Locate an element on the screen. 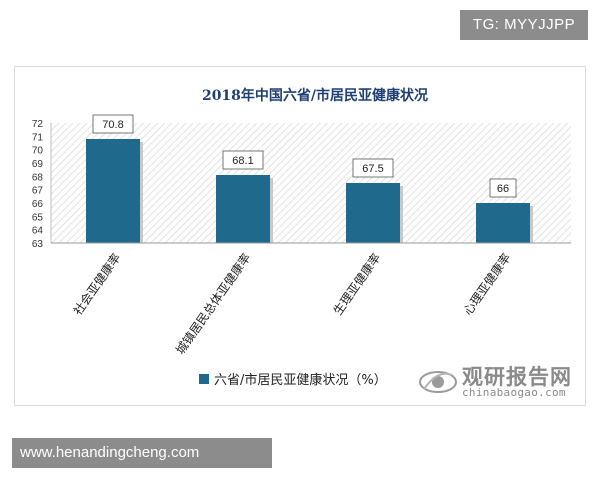  y-tick-label: 69 is located at coordinates (38, 164).